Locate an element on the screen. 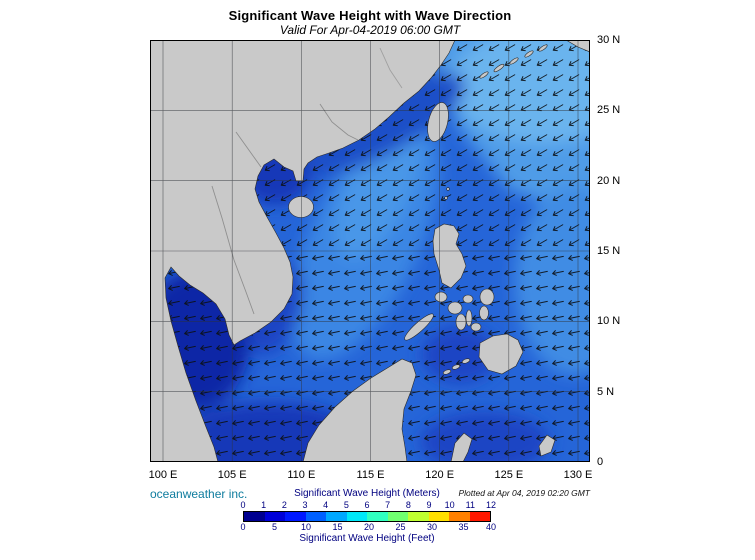 Image resolution: width=755 pixels, height=560 pixels. island-mindoro is located at coordinates (441, 297).